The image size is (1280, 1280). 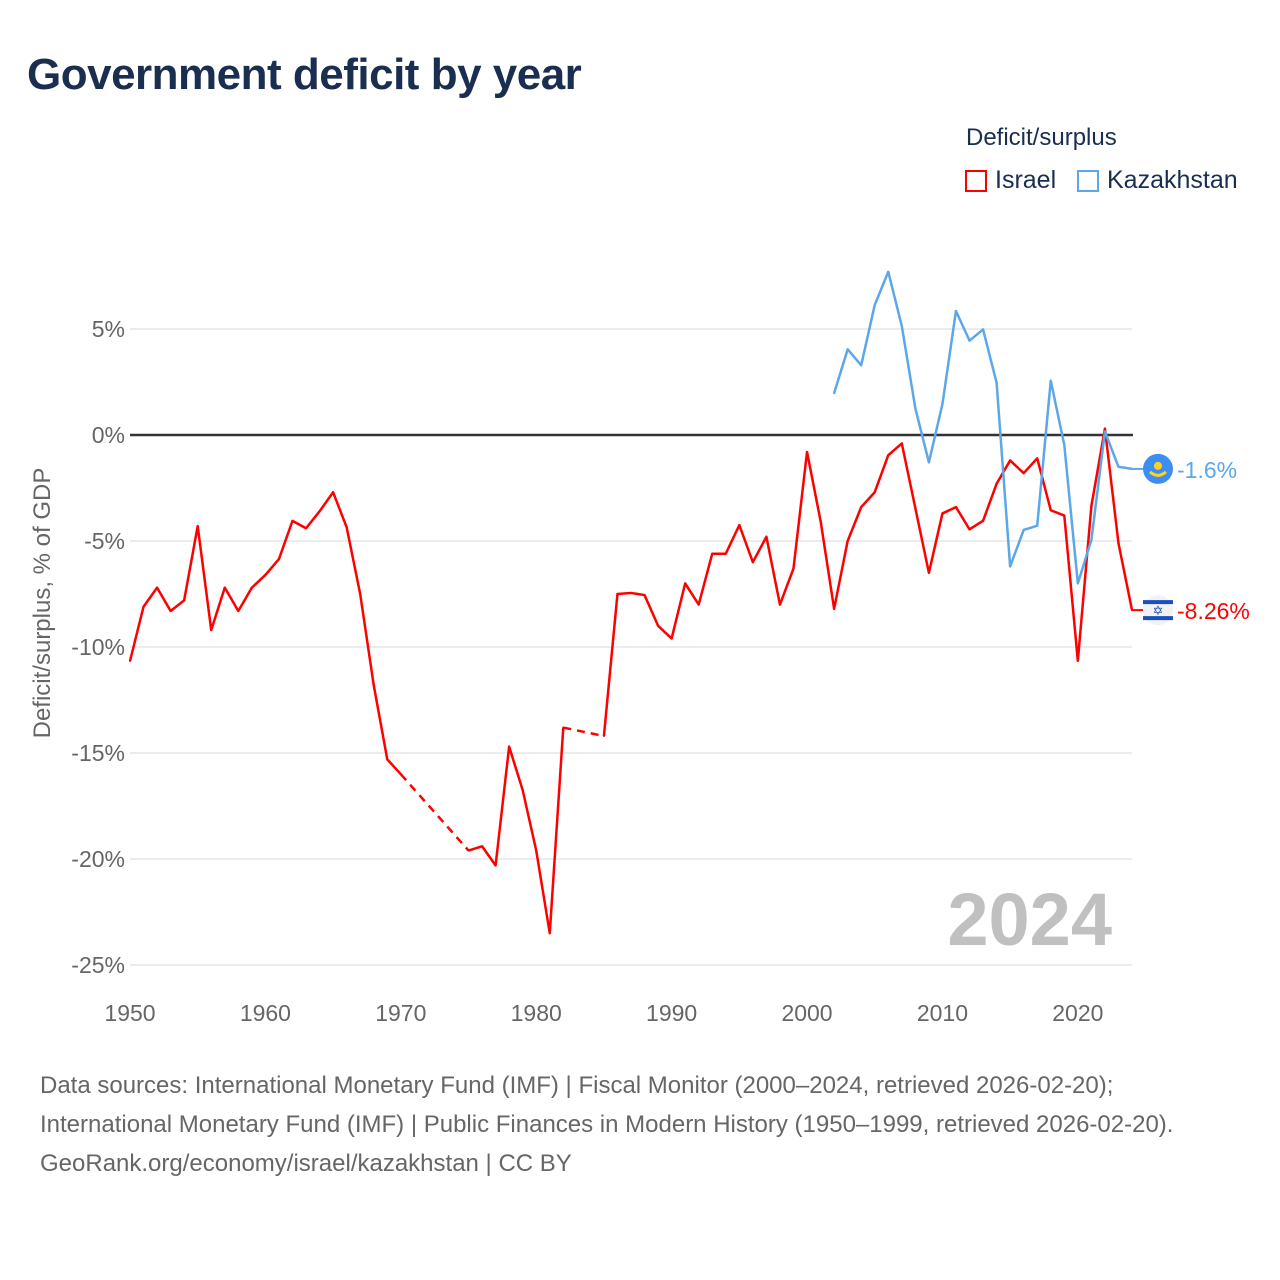 I want to click on legend-label: Israel, so click(x=1026, y=180).